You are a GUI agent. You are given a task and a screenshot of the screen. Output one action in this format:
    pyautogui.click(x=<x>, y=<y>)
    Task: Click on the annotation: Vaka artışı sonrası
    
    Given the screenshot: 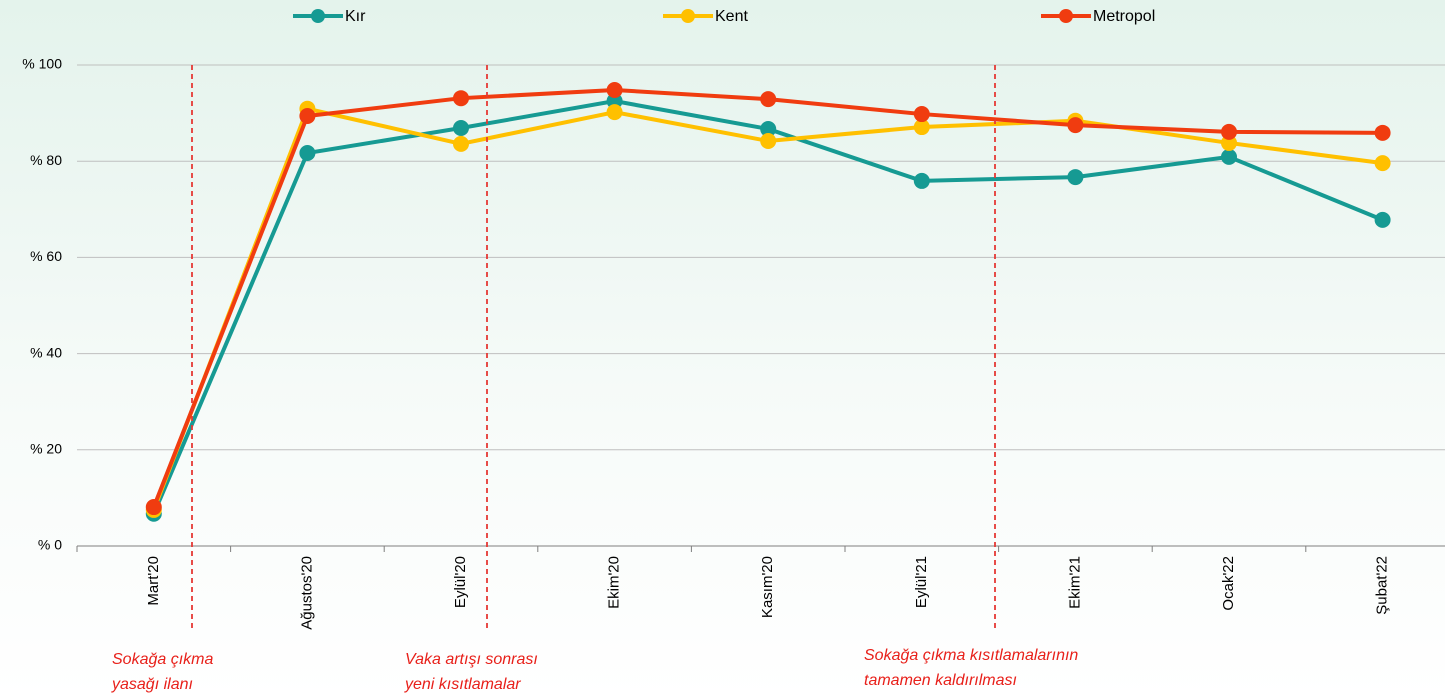 What is the action you would take?
    pyautogui.click(x=471, y=659)
    